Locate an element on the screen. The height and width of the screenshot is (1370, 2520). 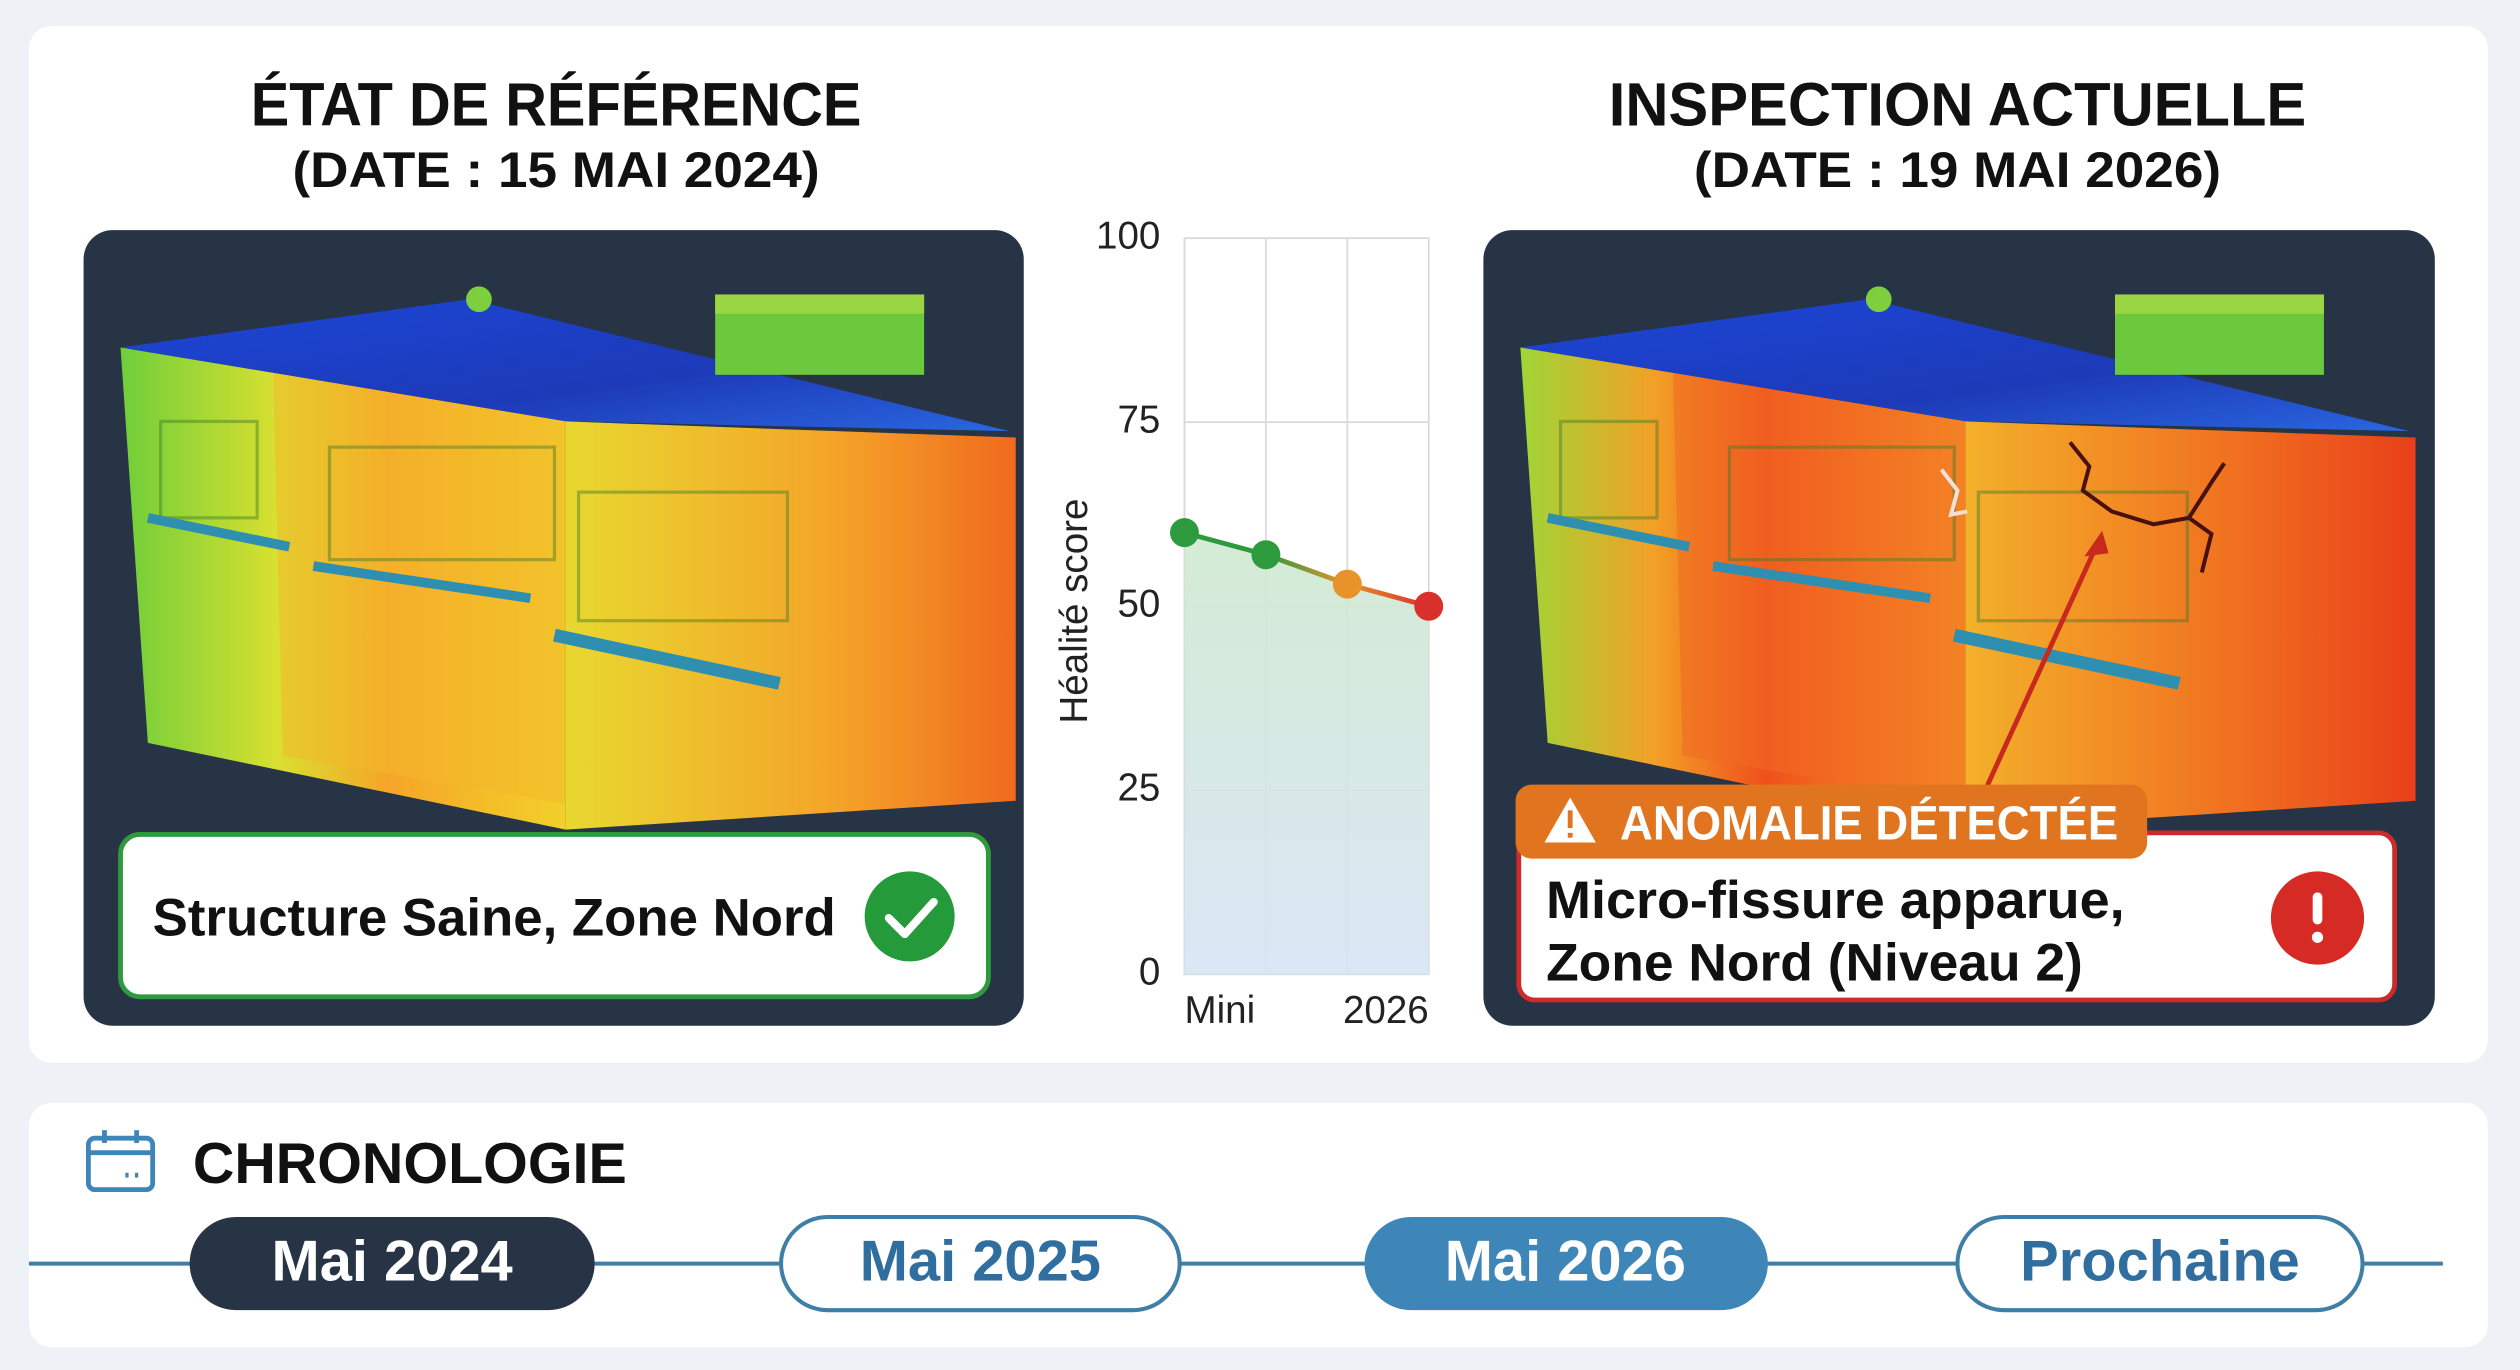
crack is located at coordinates (2082, 507).